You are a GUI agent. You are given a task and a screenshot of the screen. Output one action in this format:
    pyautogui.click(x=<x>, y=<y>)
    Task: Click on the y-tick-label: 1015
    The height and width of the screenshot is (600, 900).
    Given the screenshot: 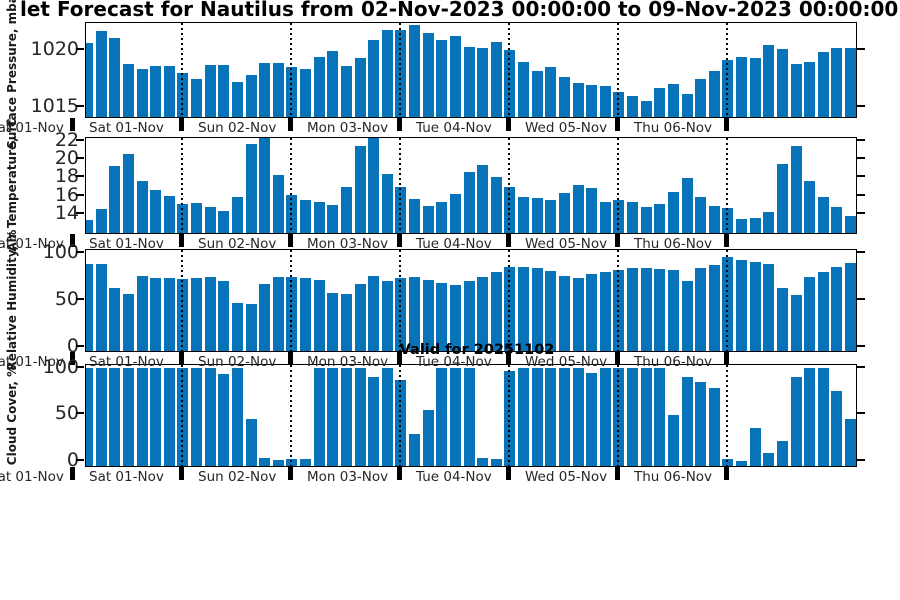 What is the action you would take?
    pyautogui.click(x=54, y=105)
    